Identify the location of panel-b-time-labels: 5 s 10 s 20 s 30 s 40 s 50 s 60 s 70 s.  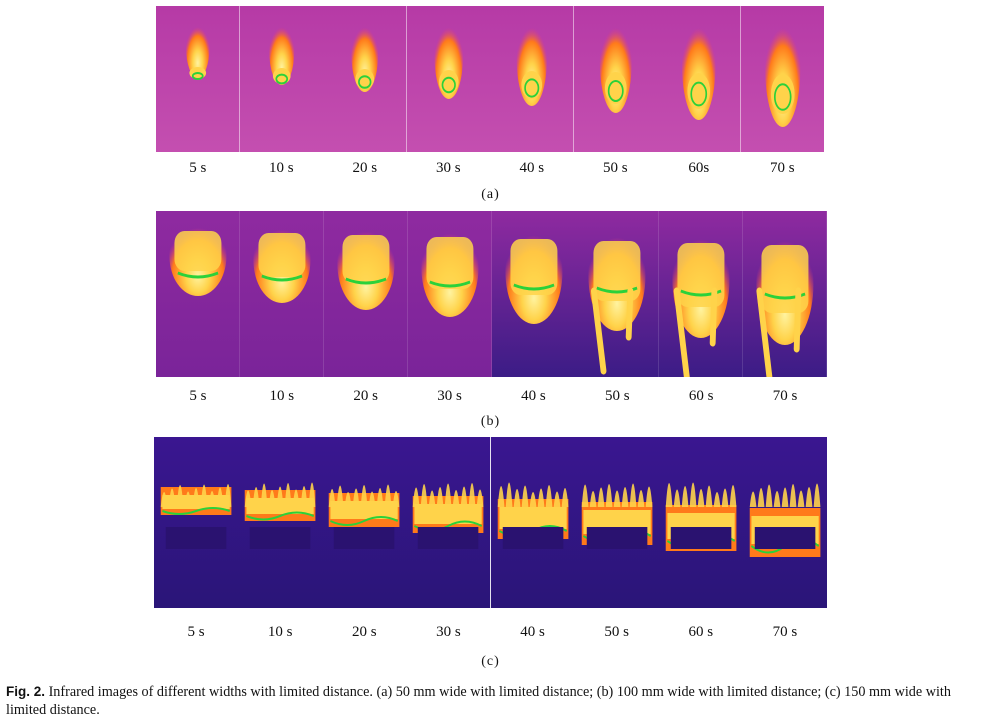
(491, 396).